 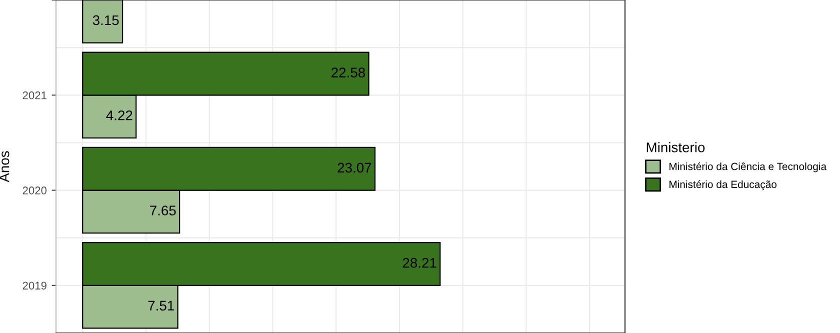 I want to click on data-label: 3.15, so click(x=105, y=20).